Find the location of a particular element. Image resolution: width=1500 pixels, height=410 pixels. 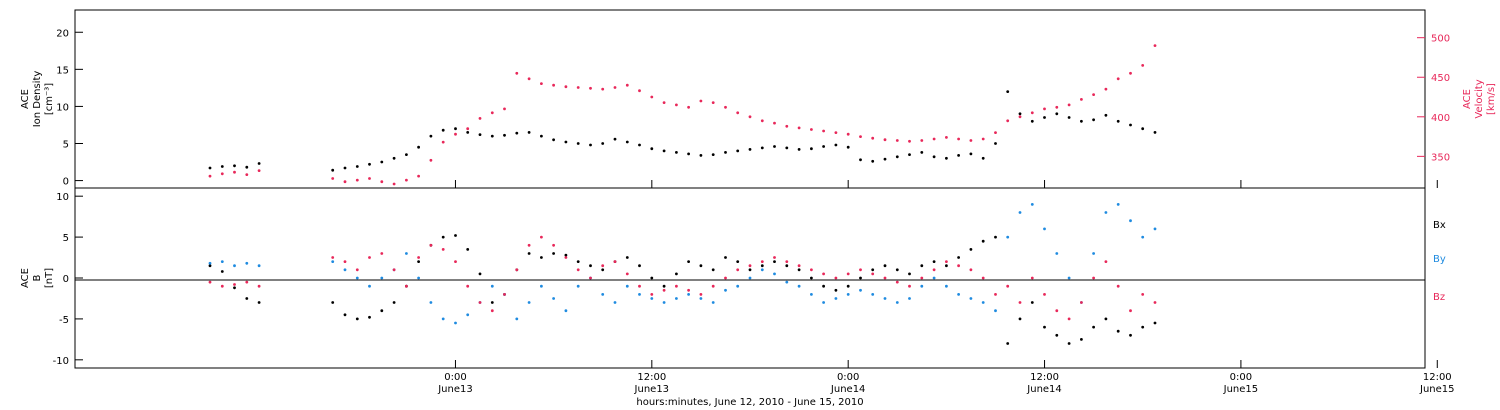

top-left-ytick-label-4: 20 is located at coordinates (62, 33).